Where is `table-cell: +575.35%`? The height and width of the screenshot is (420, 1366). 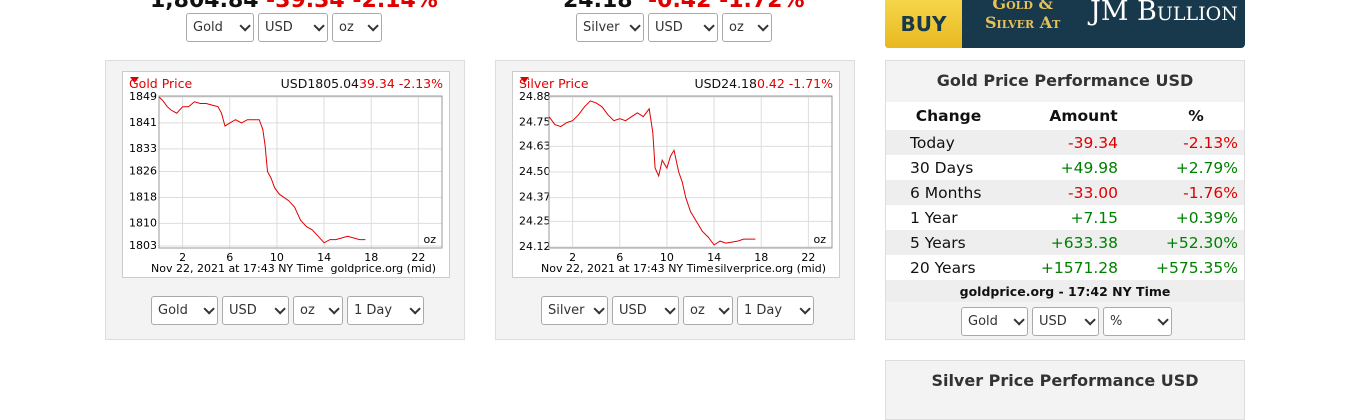
table-cell: +575.35% is located at coordinates (1197, 267).